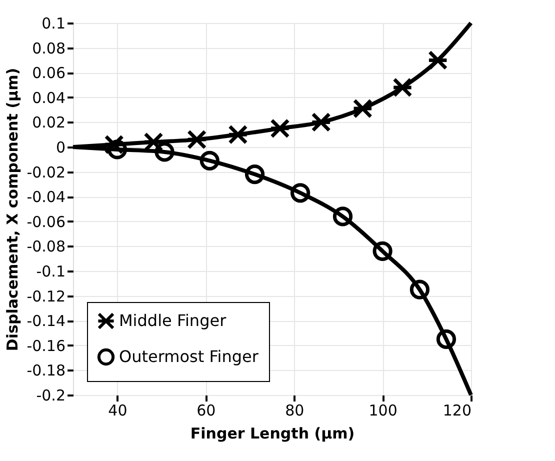 This screenshot has width=555, height=461. I want to click on y-tick-label: -0.16, so click(46, 345).